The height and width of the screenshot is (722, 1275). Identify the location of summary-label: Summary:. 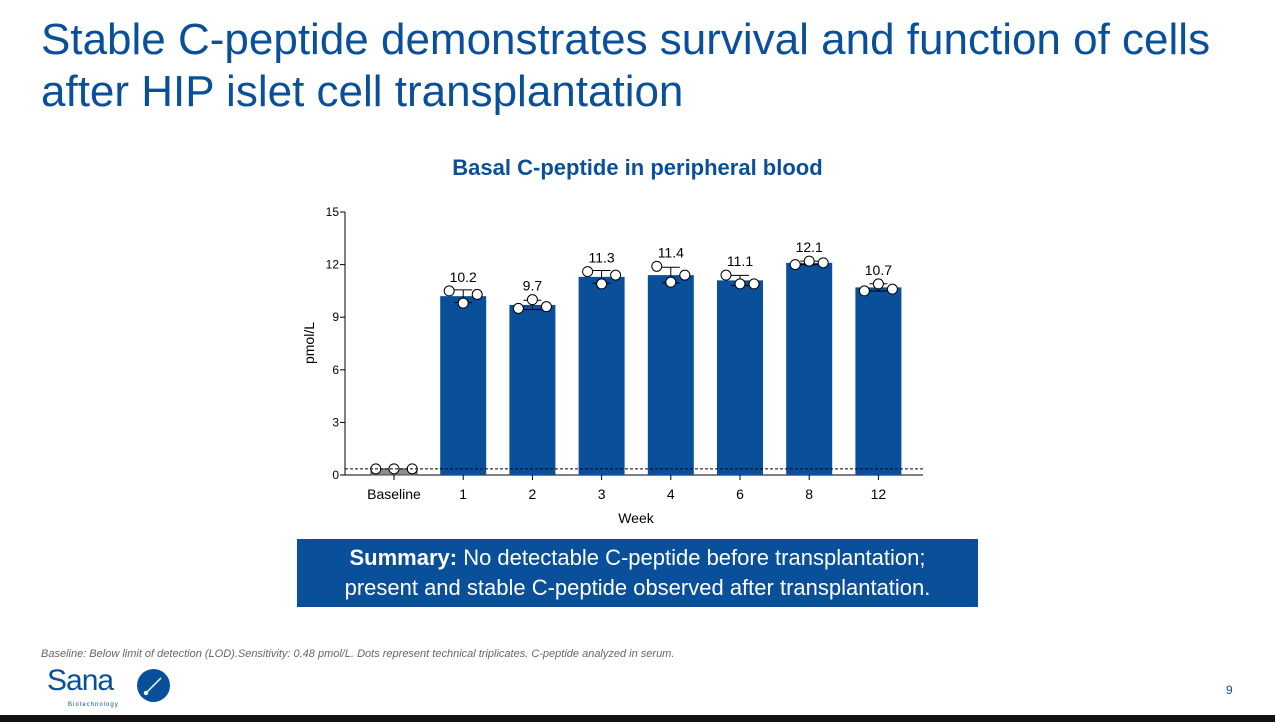
(403, 557).